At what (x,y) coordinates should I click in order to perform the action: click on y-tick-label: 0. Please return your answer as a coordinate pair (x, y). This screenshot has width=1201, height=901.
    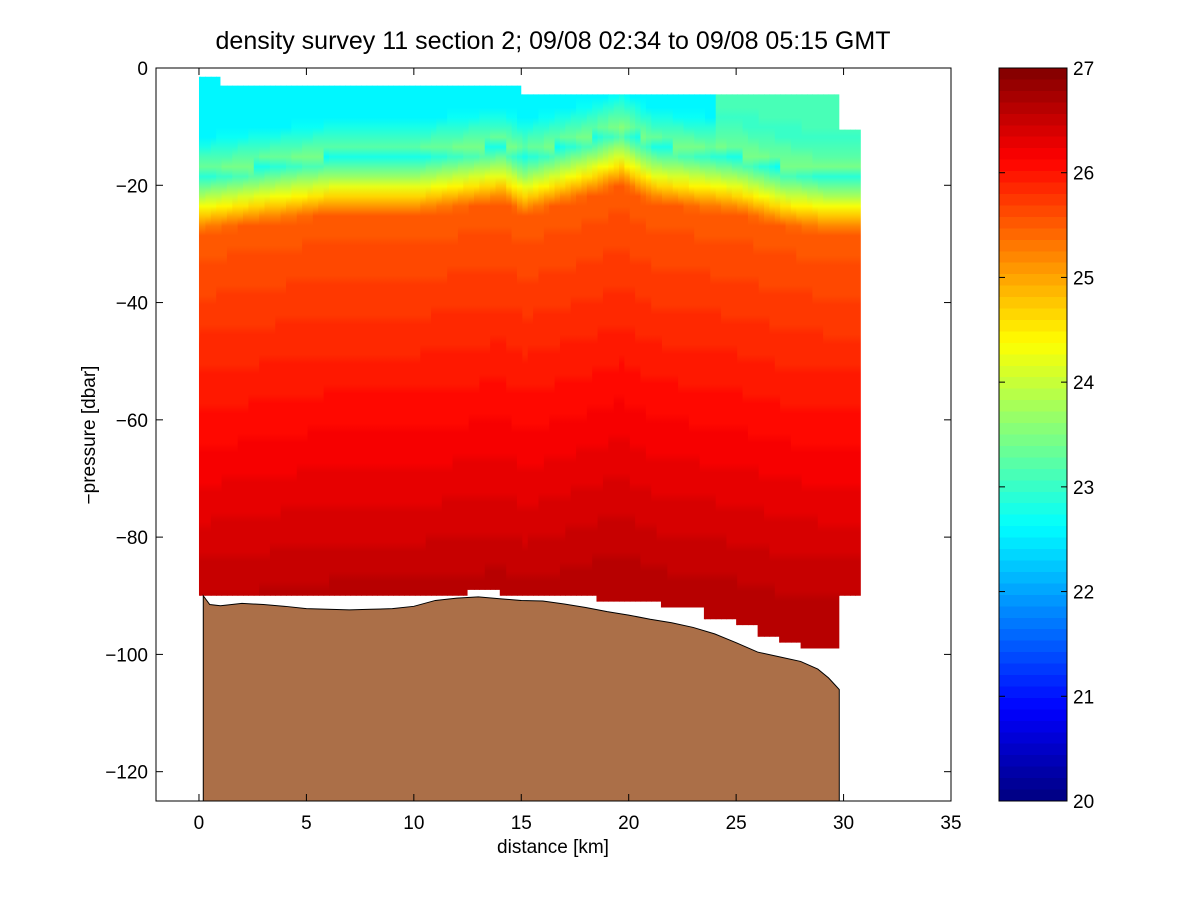
    Looking at the image, I should click on (142, 69).